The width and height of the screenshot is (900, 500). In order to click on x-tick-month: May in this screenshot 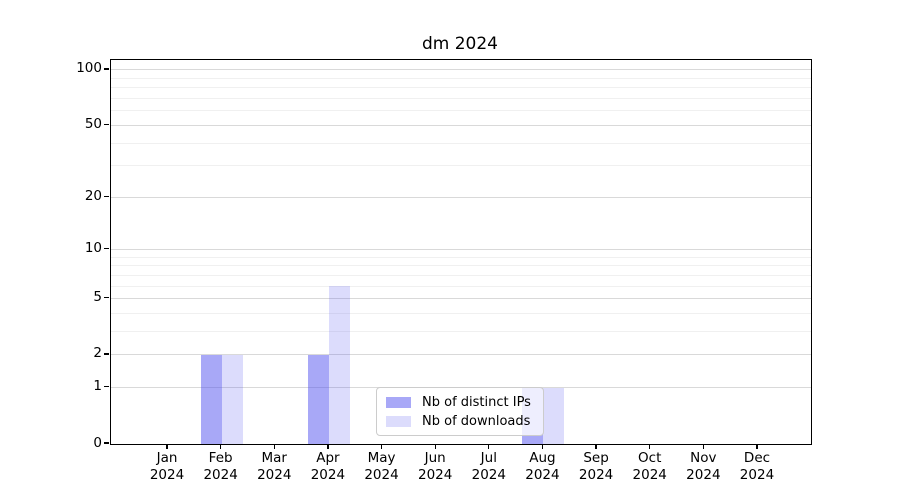, I will do `click(381, 458)`.